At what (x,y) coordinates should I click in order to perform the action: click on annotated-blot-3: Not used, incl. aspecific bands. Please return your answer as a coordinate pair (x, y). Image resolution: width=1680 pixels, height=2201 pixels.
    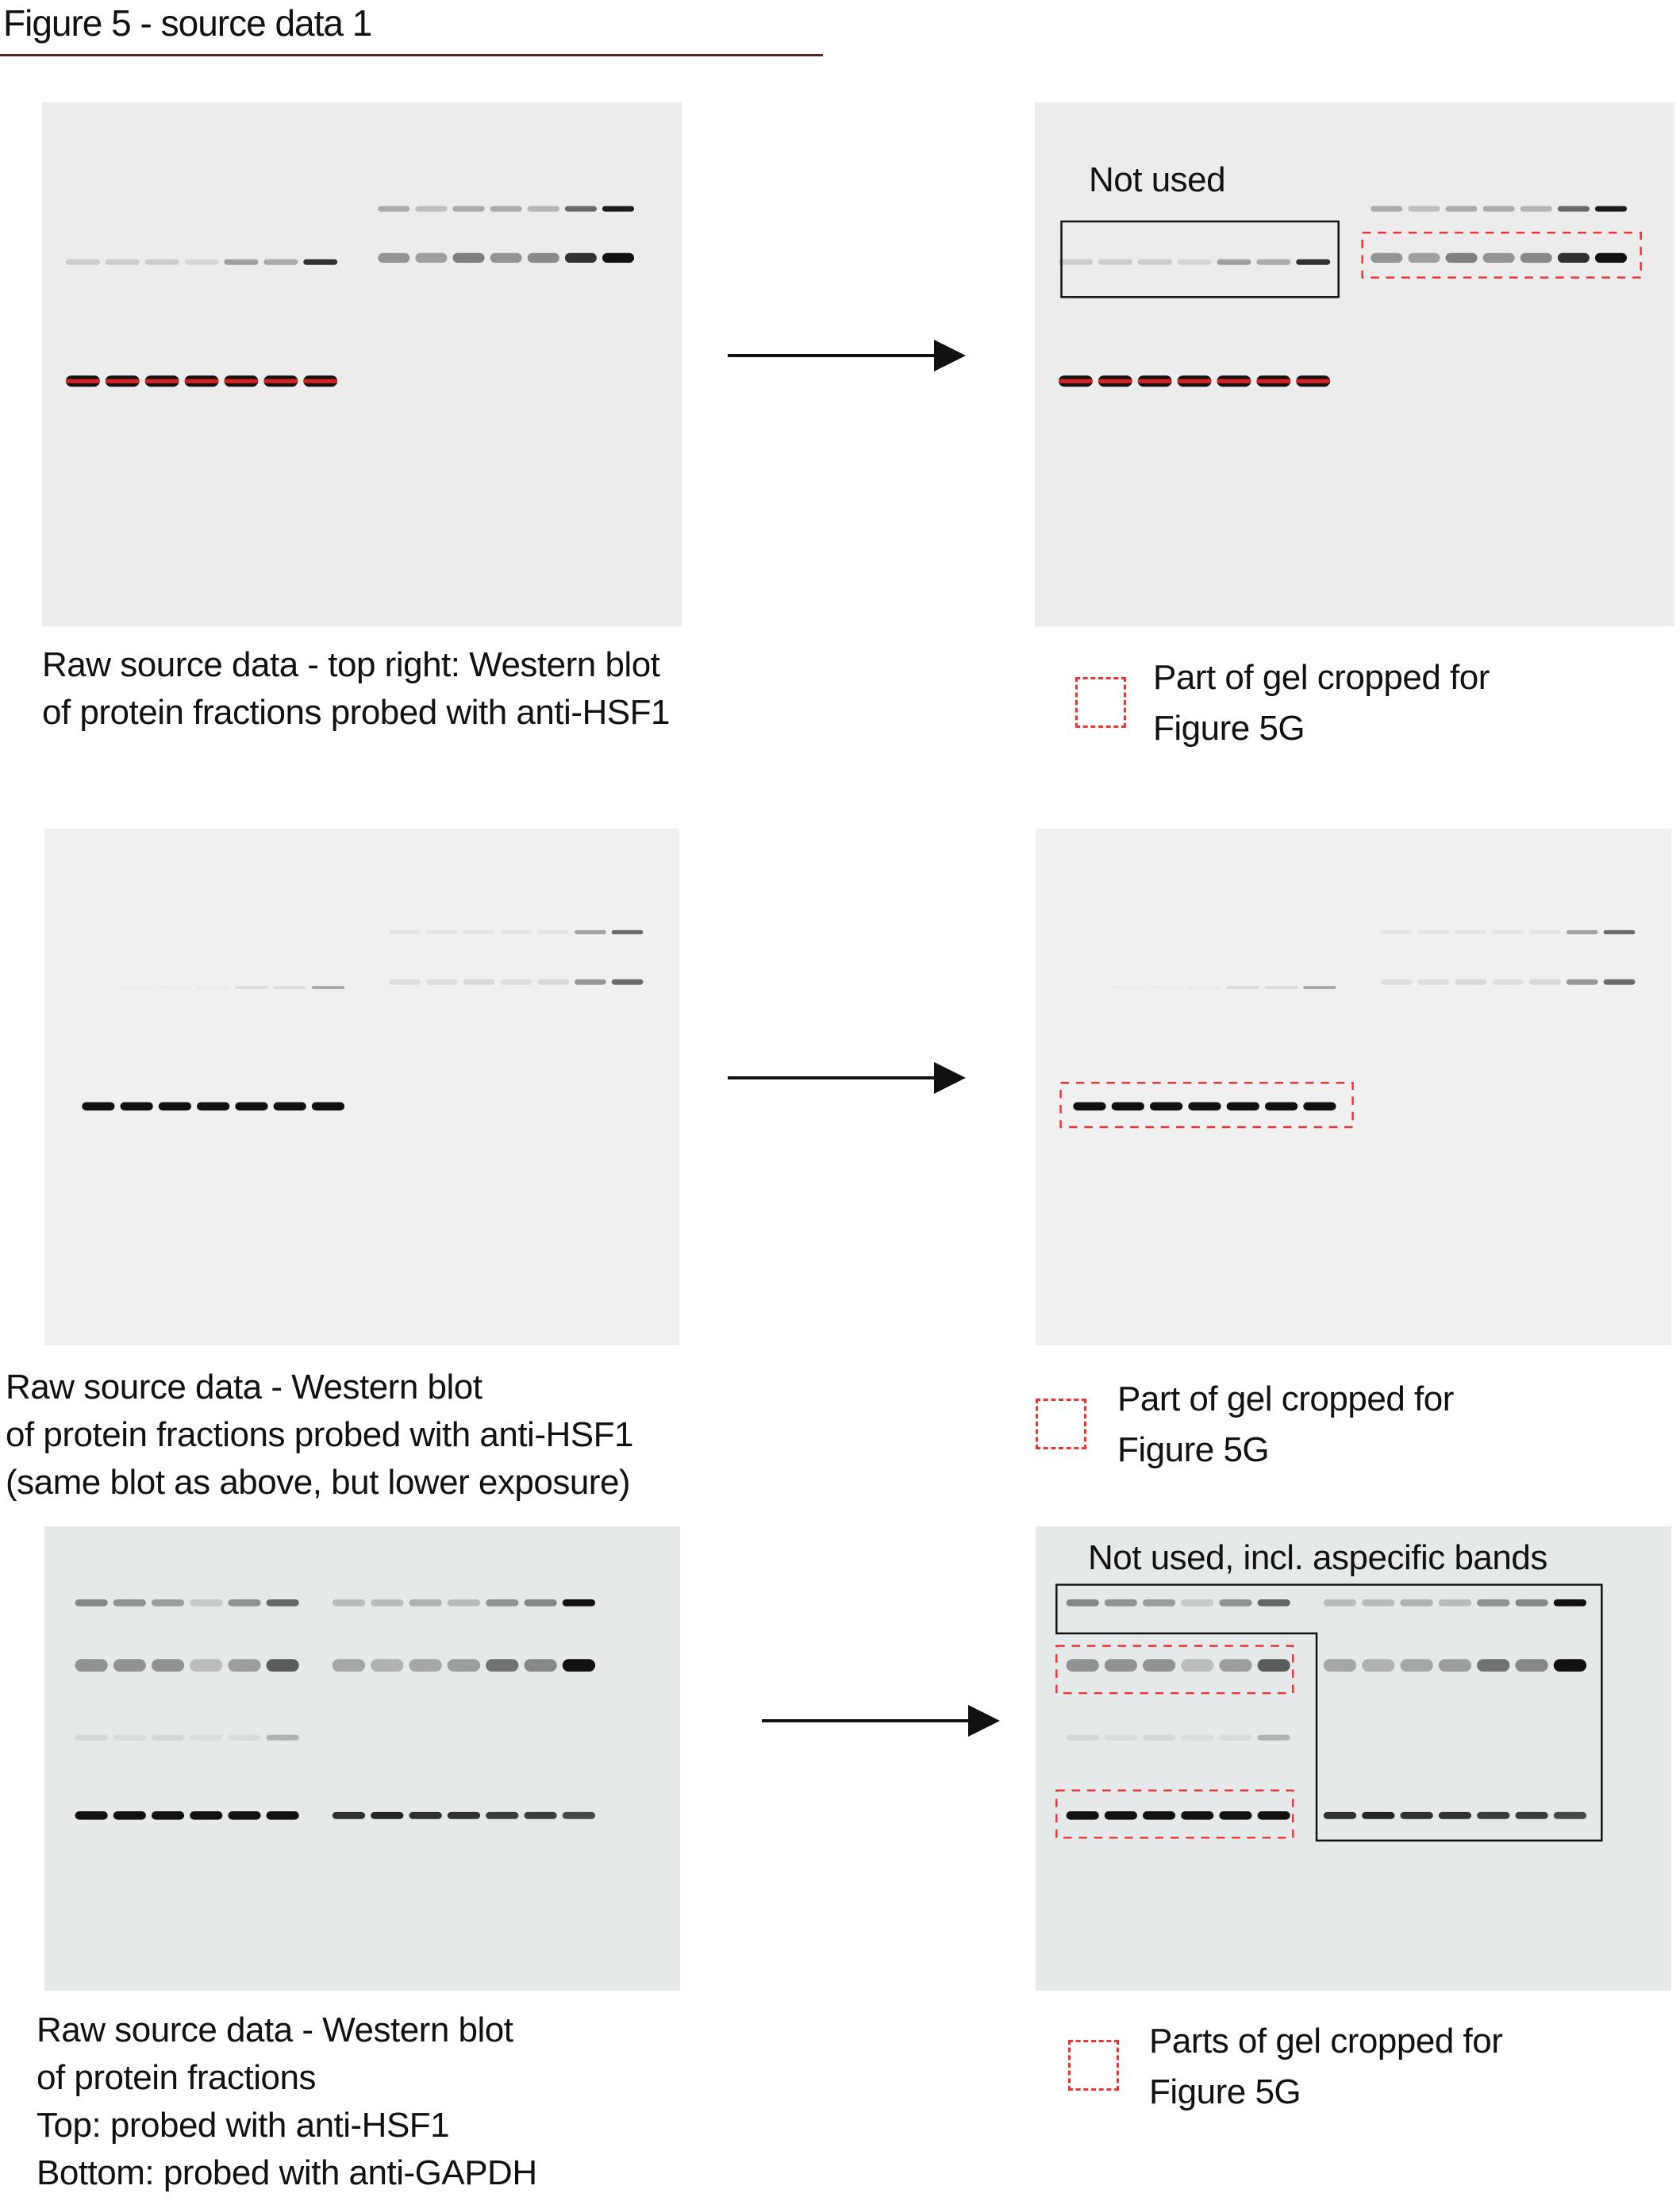
    Looking at the image, I should click on (1353, 1758).